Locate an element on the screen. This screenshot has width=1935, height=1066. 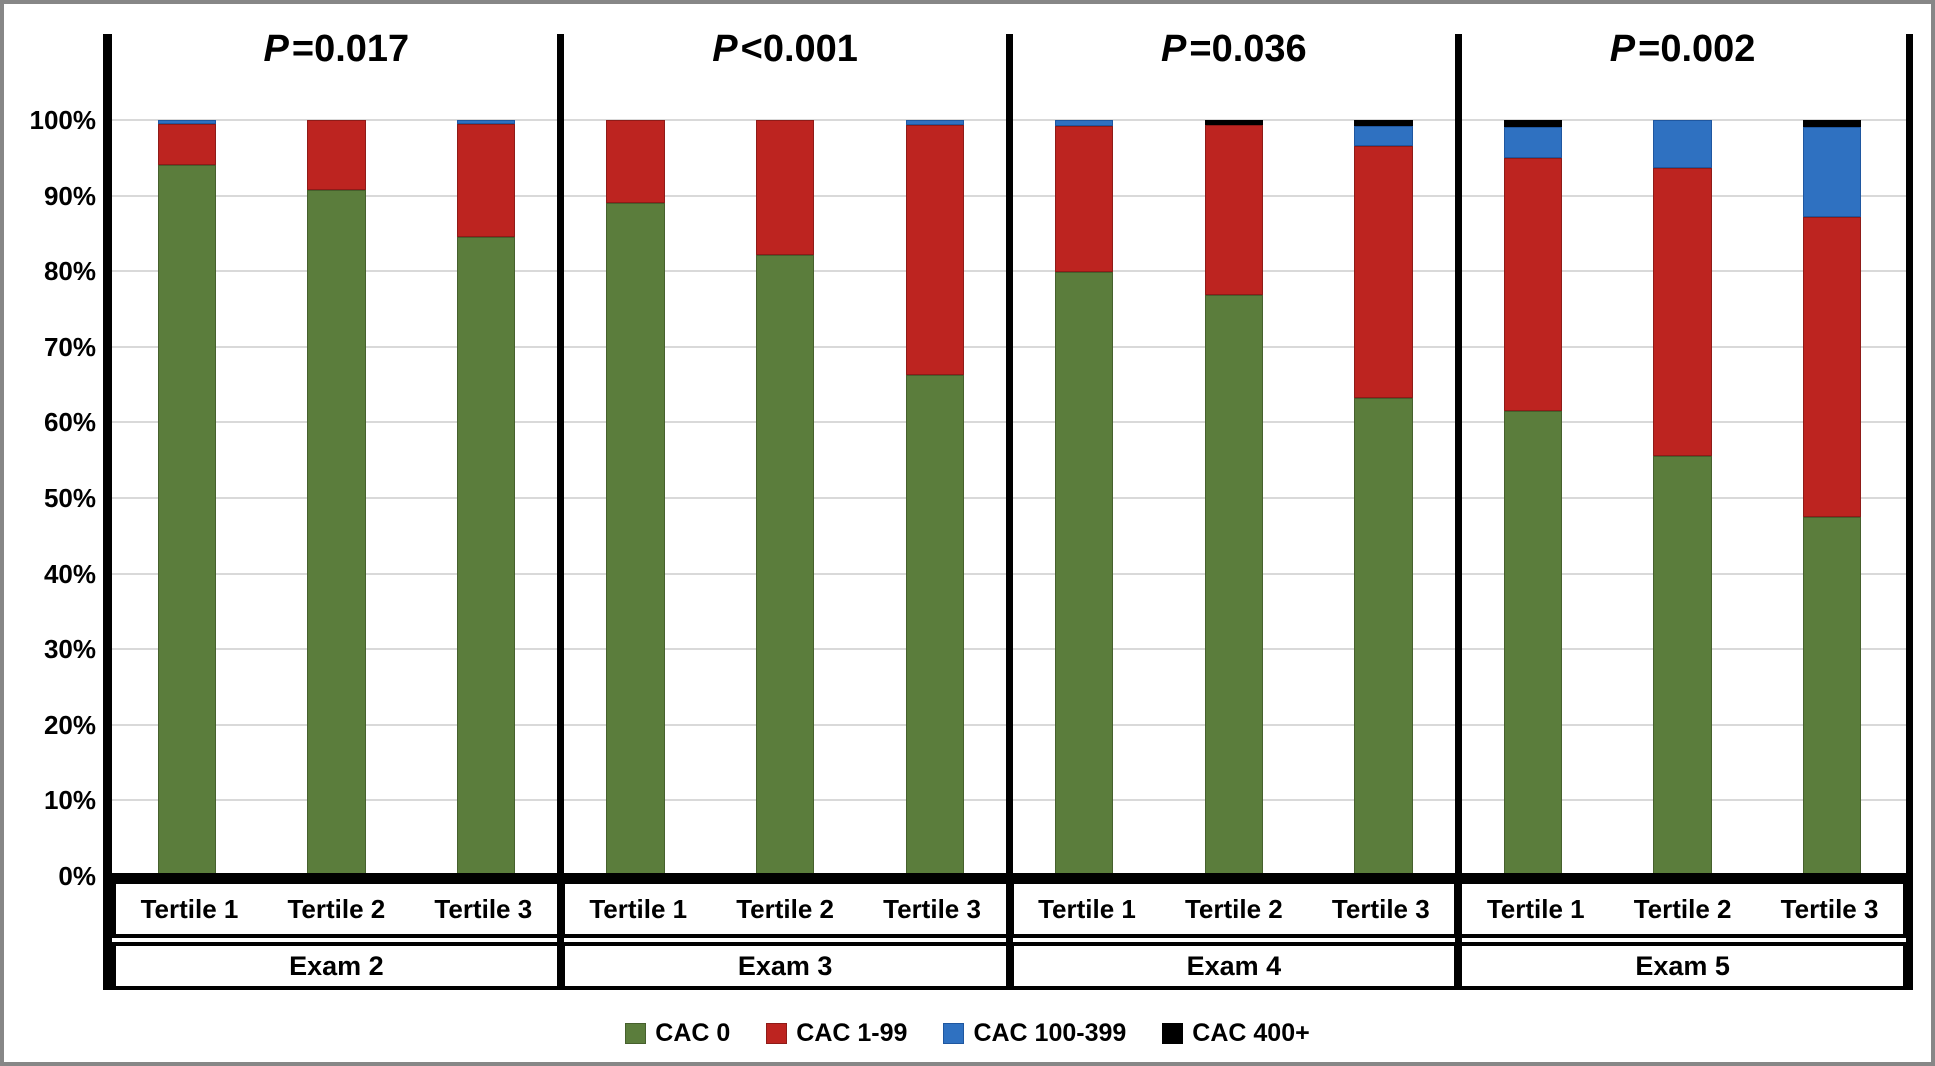
legend-item: CAC 400+ is located at coordinates (1236, 1033).